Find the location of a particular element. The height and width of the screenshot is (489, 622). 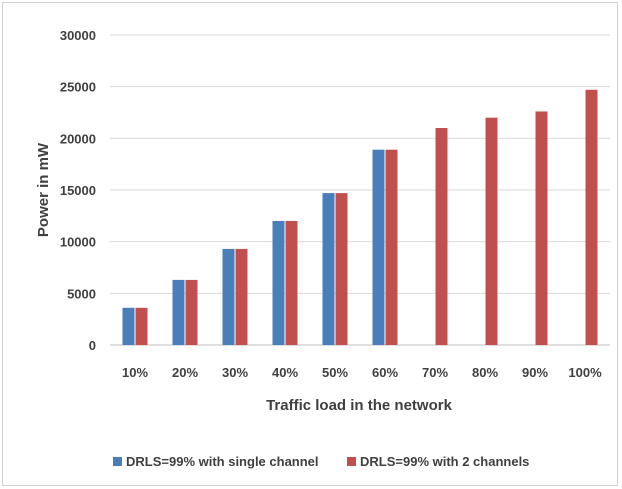

x-tick-labels: 10% 20% 30% 40% 50% 60% 70% 80% 90% 100% is located at coordinates (362, 372).